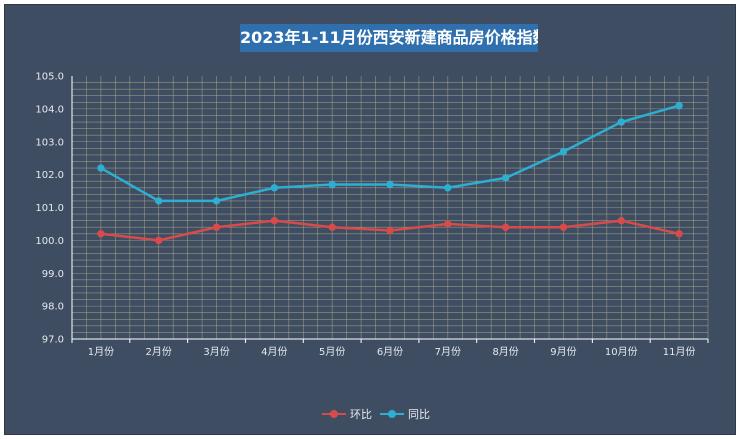 This screenshot has width=740, height=439. Describe the element at coordinates (390, 352) in the screenshot. I see `x-tick-label: 6月份` at that location.